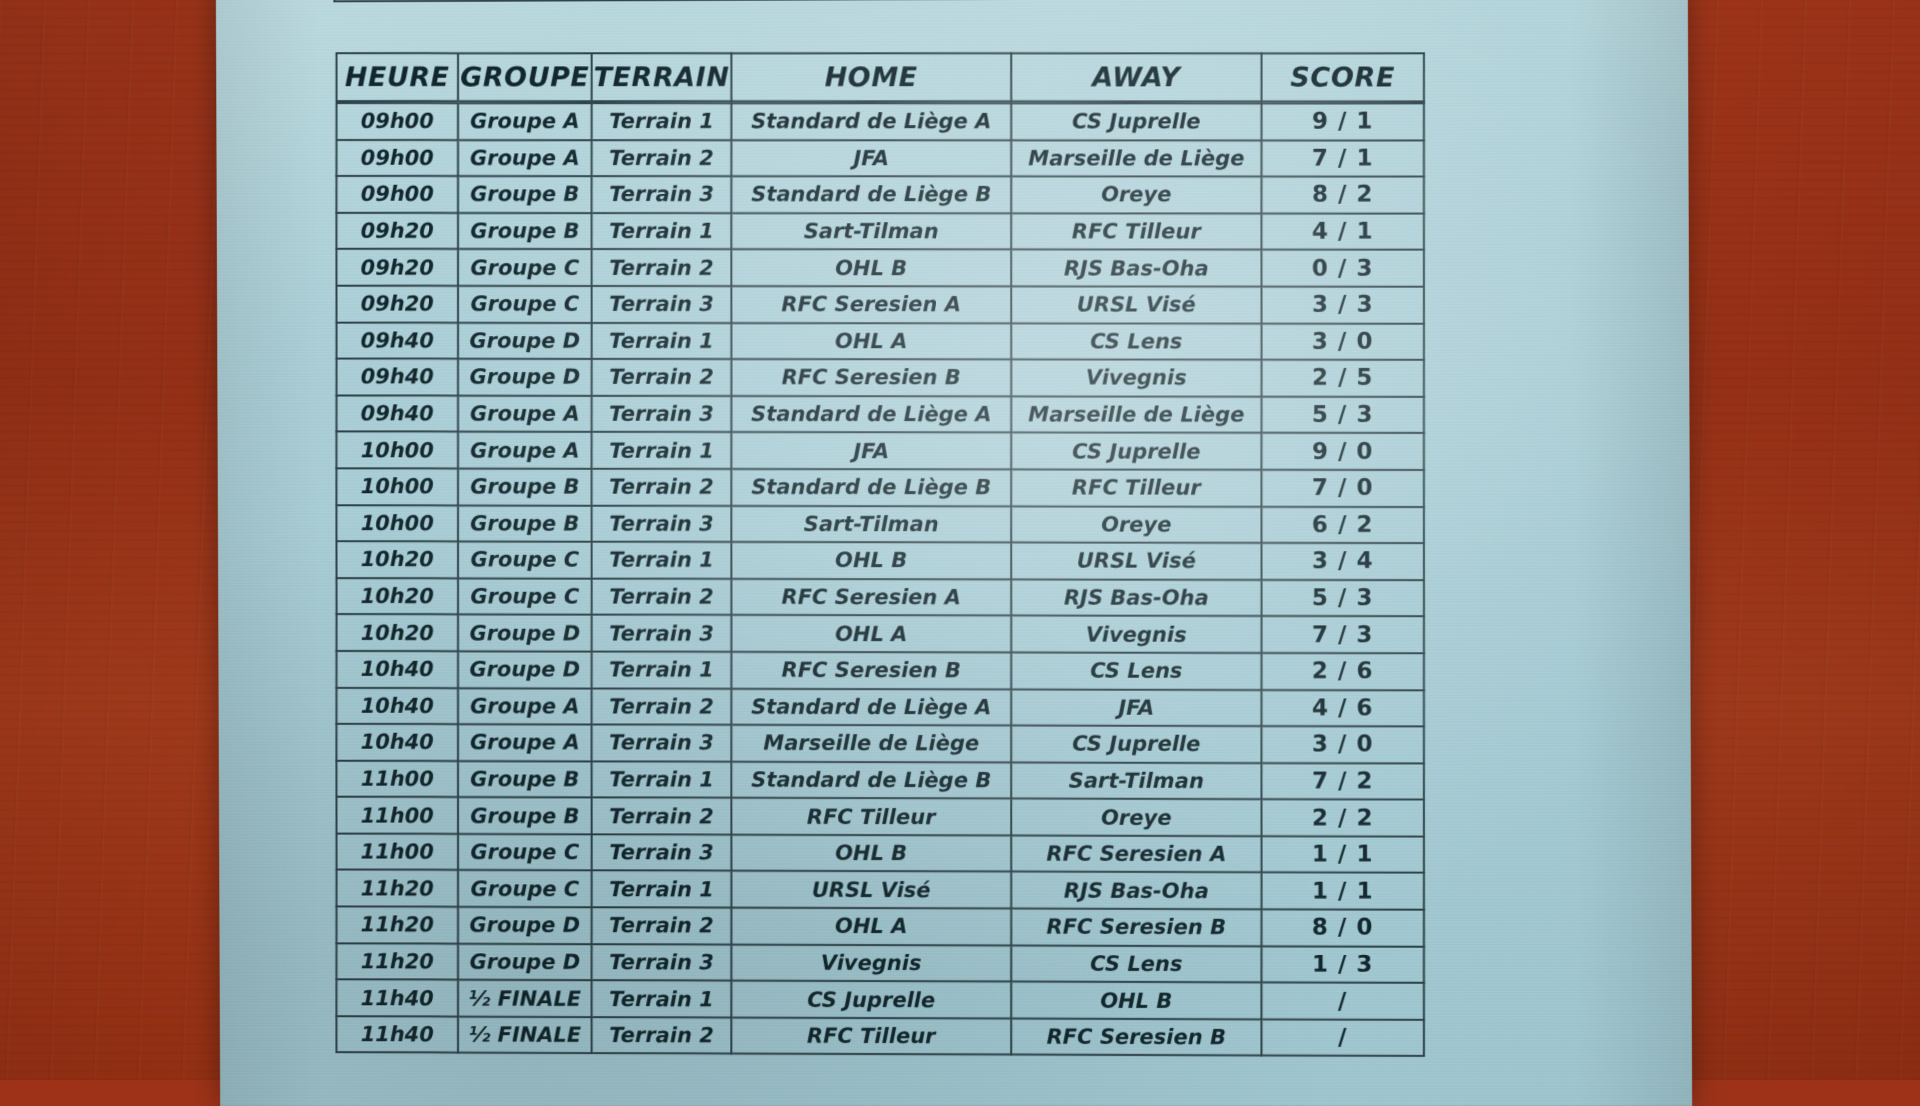 The image size is (1920, 1106). What do you see at coordinates (1344, 562) in the screenshot?
I see `cell-score: 3 / 4` at bounding box center [1344, 562].